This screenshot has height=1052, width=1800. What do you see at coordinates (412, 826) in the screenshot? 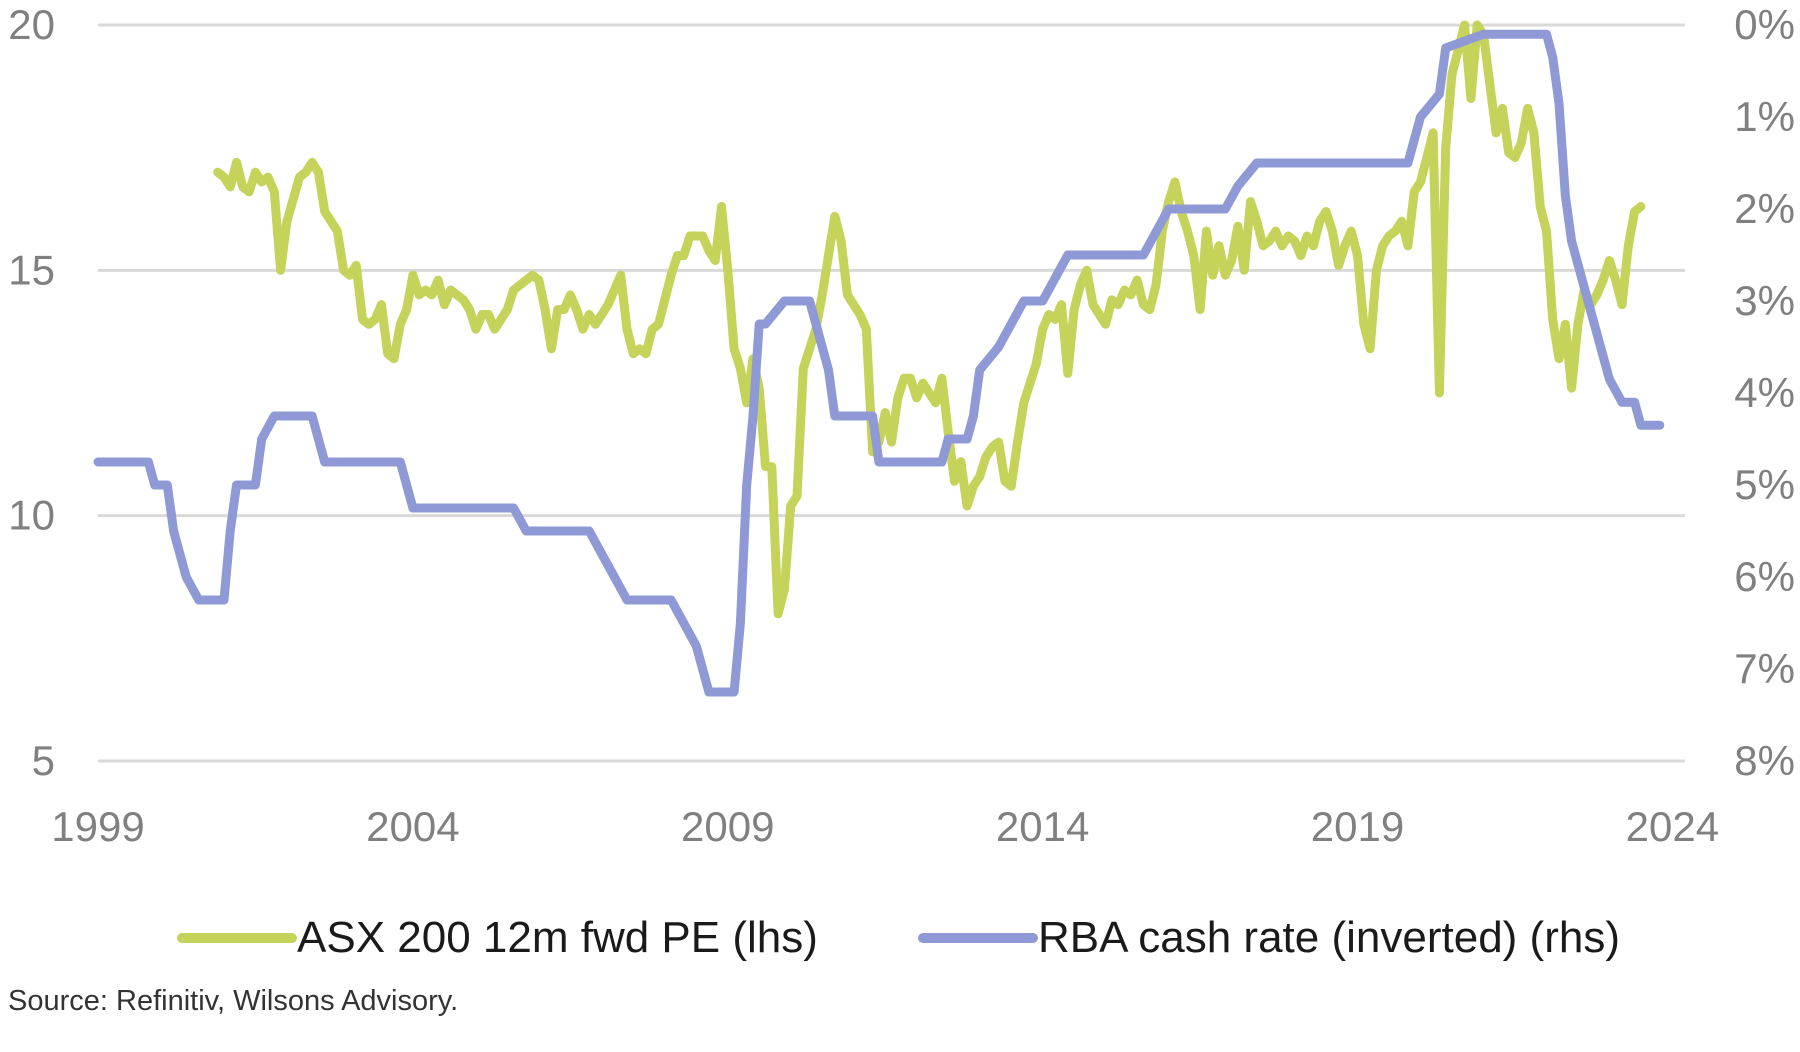
I see `x-tick-label: 2004` at bounding box center [412, 826].